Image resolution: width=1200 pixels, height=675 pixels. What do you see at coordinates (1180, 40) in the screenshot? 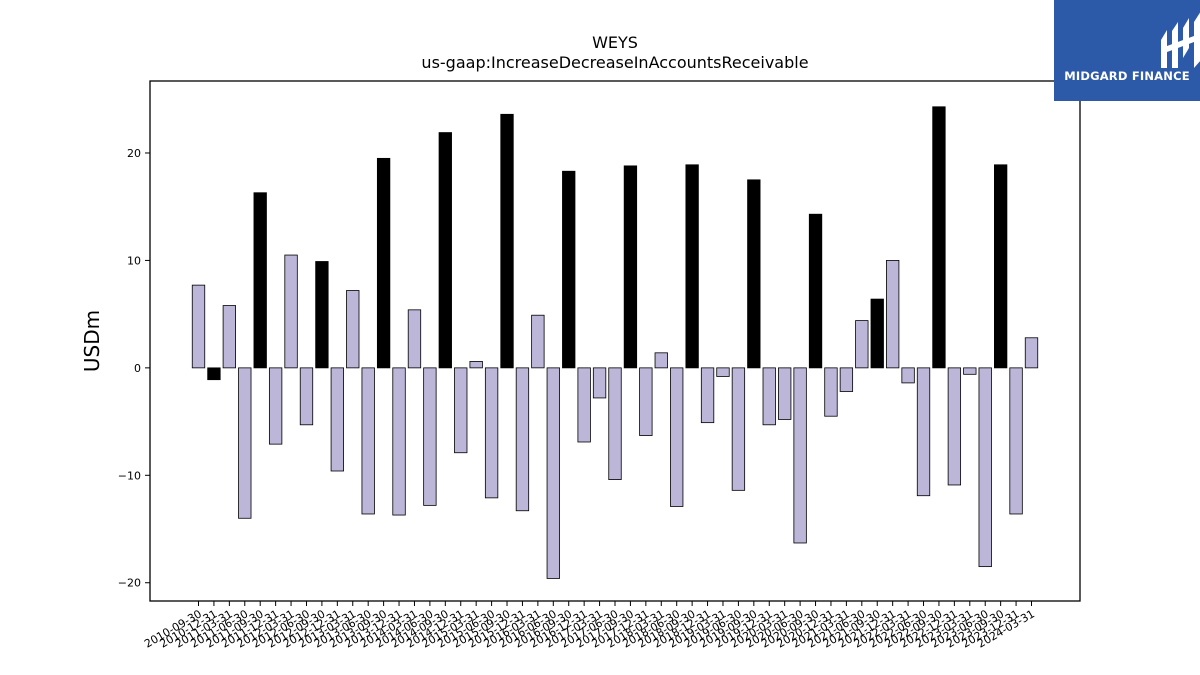
I see `logo-mark-icon` at bounding box center [1180, 40].